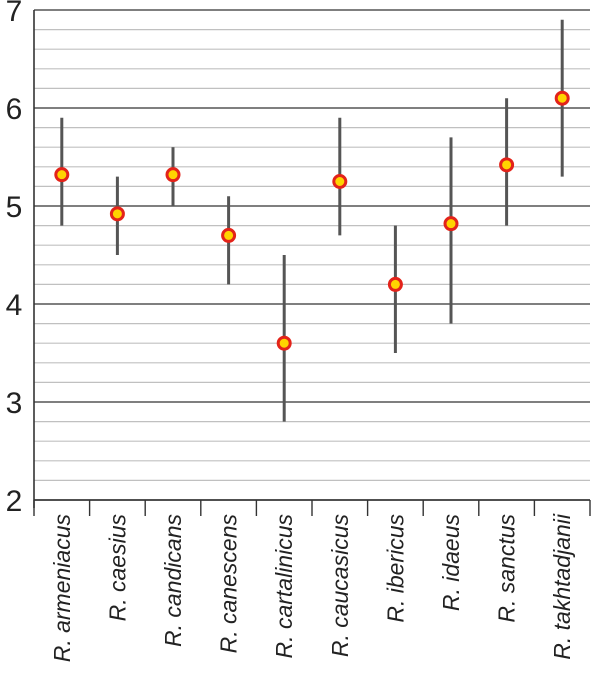 The height and width of the screenshot is (695, 592). What do you see at coordinates (507, 568) in the screenshot?
I see `x-tick-label: R. sanctus` at bounding box center [507, 568].